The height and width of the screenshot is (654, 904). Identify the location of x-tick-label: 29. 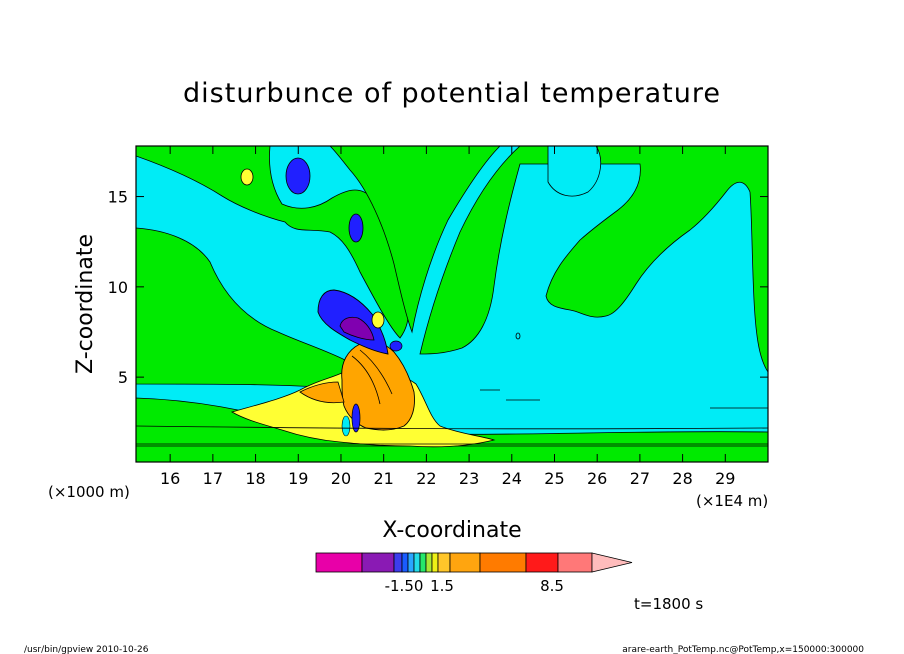
(725, 478).